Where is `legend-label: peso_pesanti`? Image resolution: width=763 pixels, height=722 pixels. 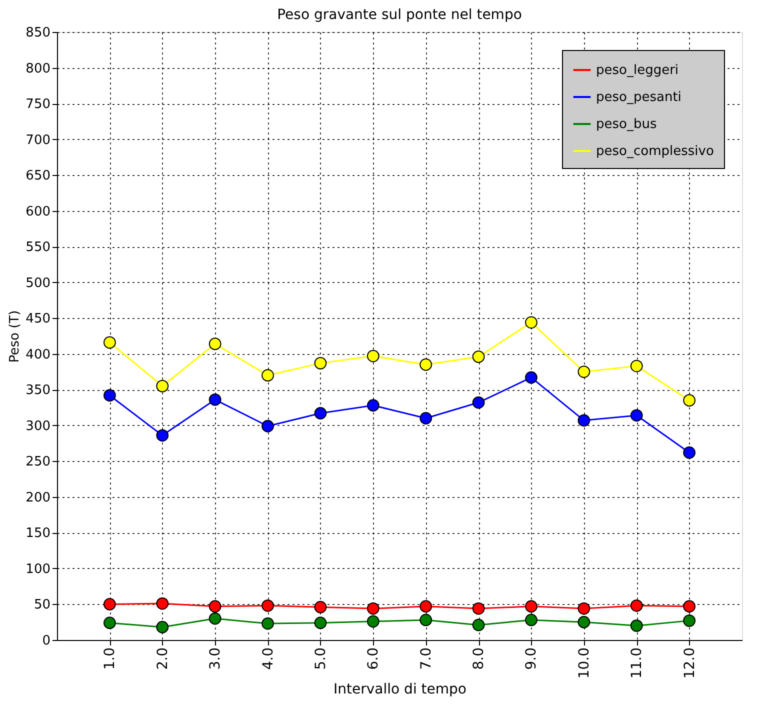
legend-label: peso_pesanti is located at coordinates (639, 97).